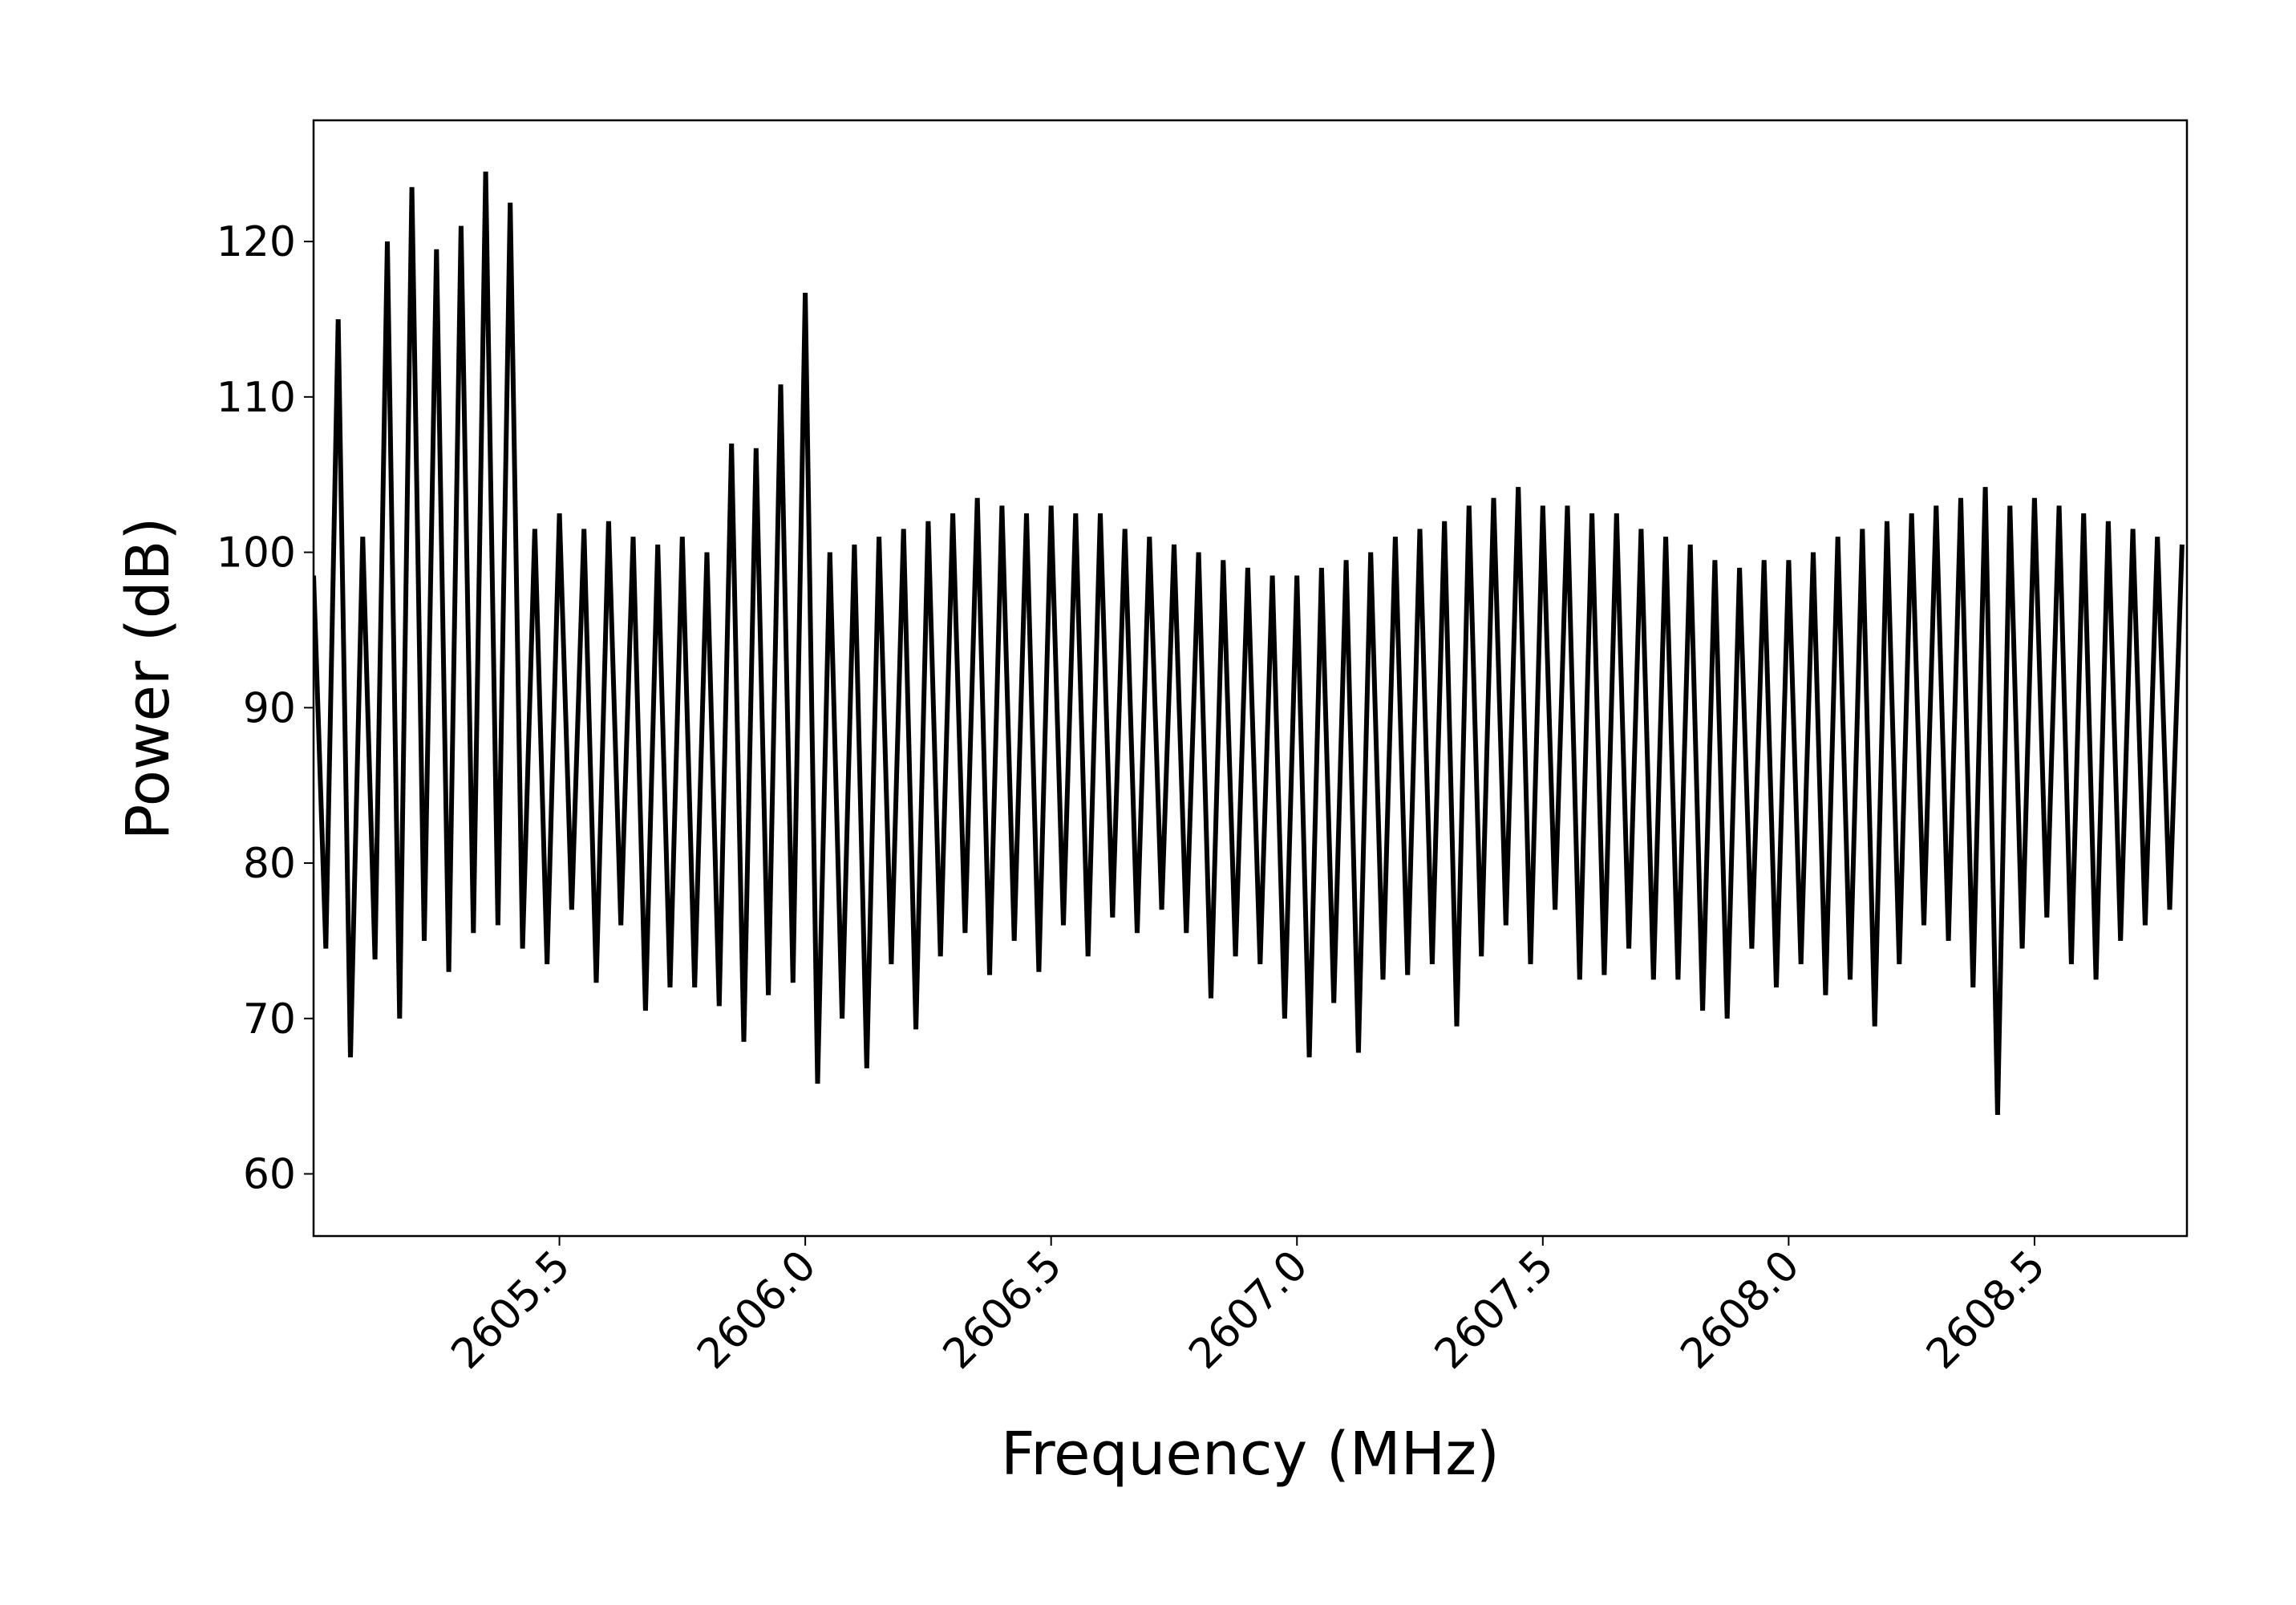  I want to click on y-axis-label: Power (dB), so click(149, 679).